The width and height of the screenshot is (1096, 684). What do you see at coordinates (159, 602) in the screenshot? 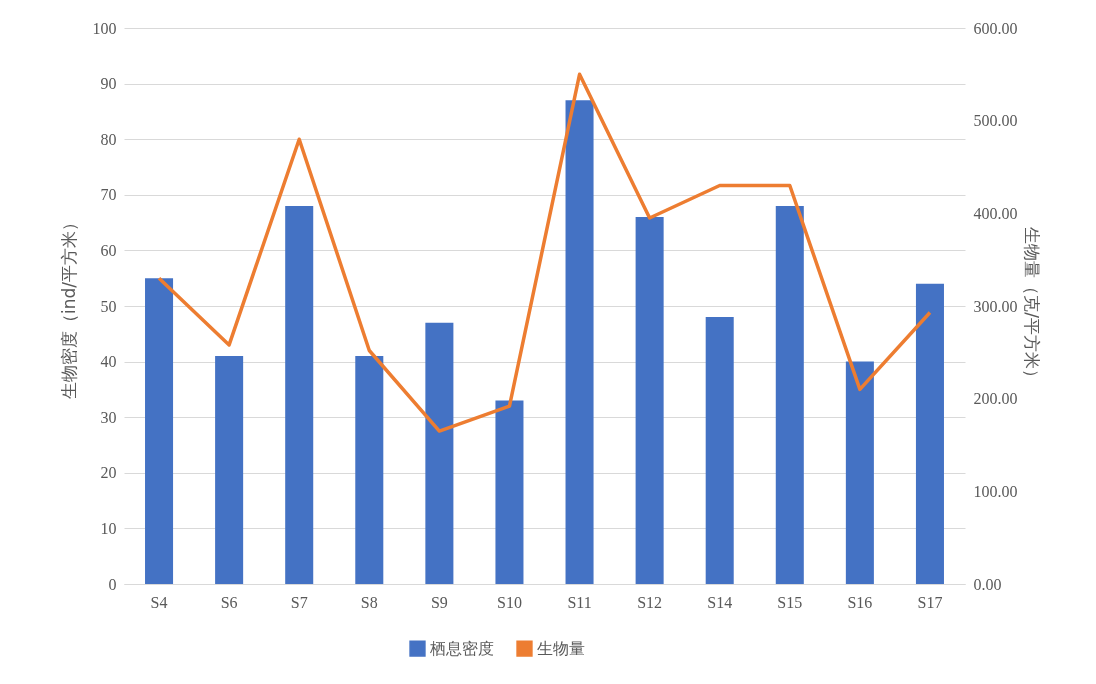
I see `x-tick-label: S4` at bounding box center [159, 602].